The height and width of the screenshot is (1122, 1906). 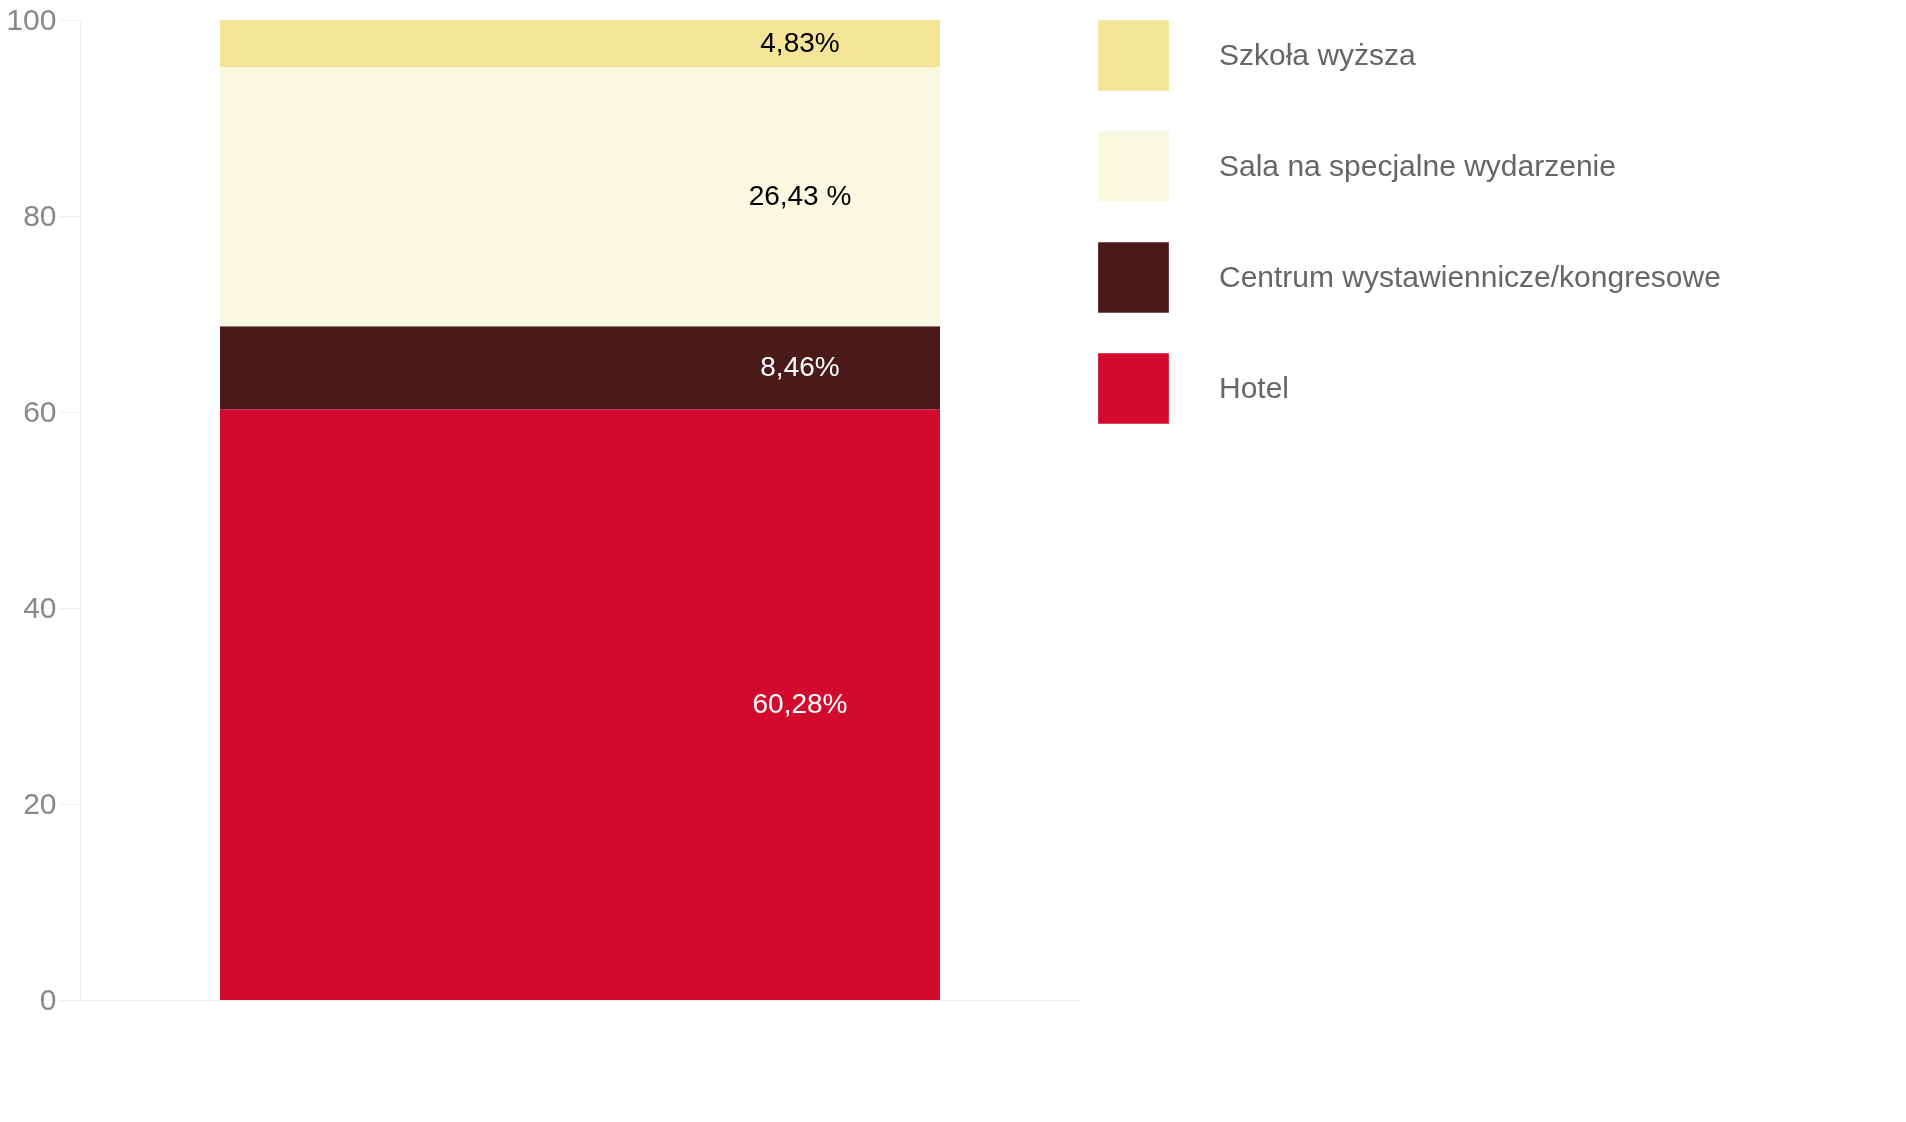 What do you see at coordinates (800, 195) in the screenshot?
I see `data-label: 26,43 %` at bounding box center [800, 195].